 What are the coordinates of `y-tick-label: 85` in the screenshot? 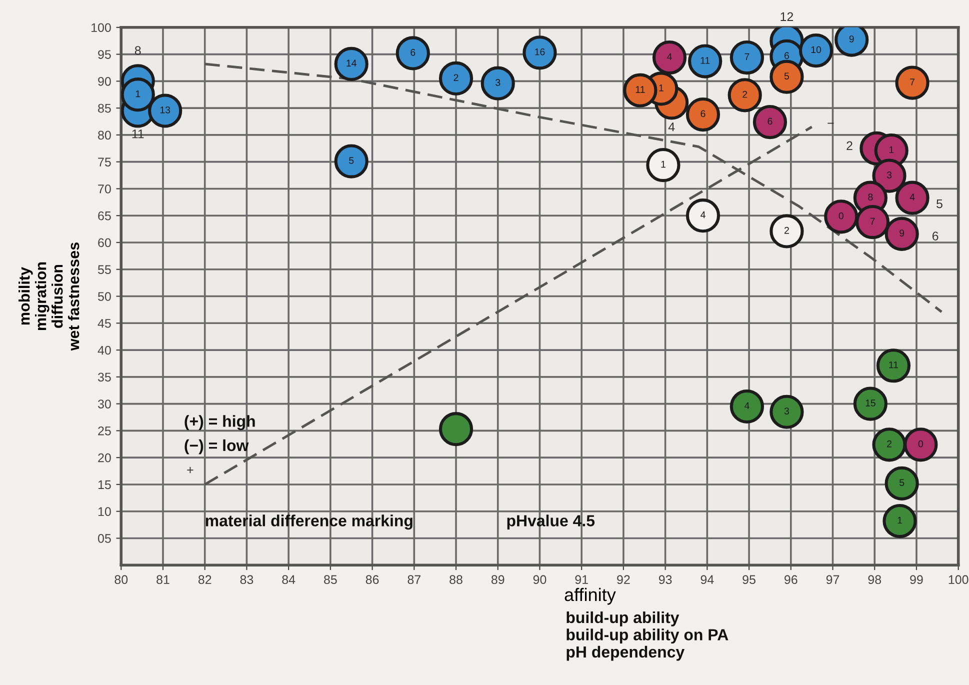 It's located at (104, 108).